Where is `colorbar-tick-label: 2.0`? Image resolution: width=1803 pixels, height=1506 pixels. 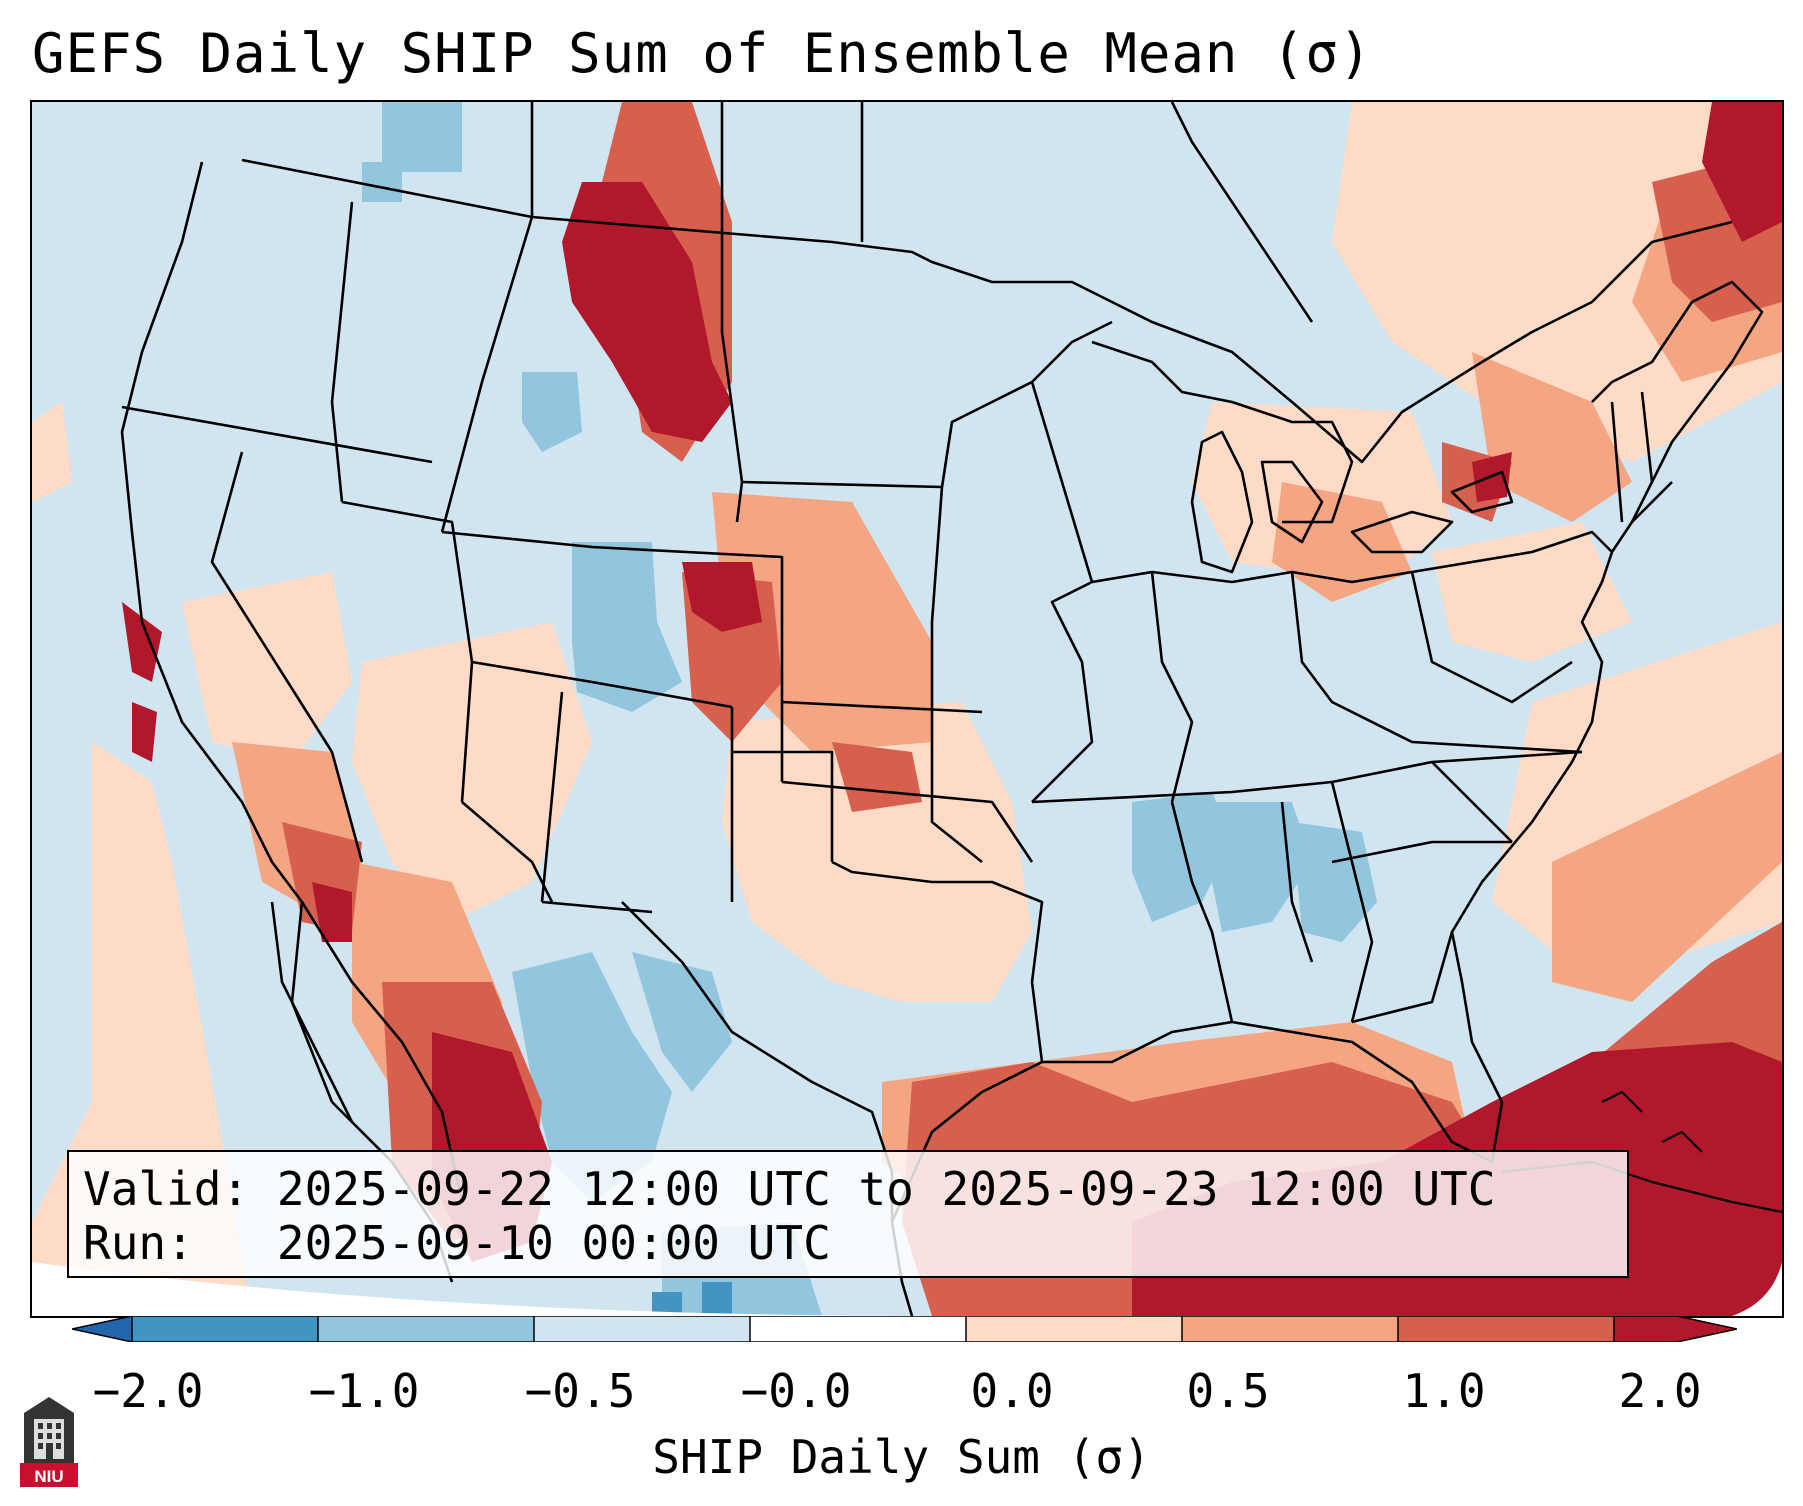 colorbar-tick-label: 2.0 is located at coordinates (1660, 1391).